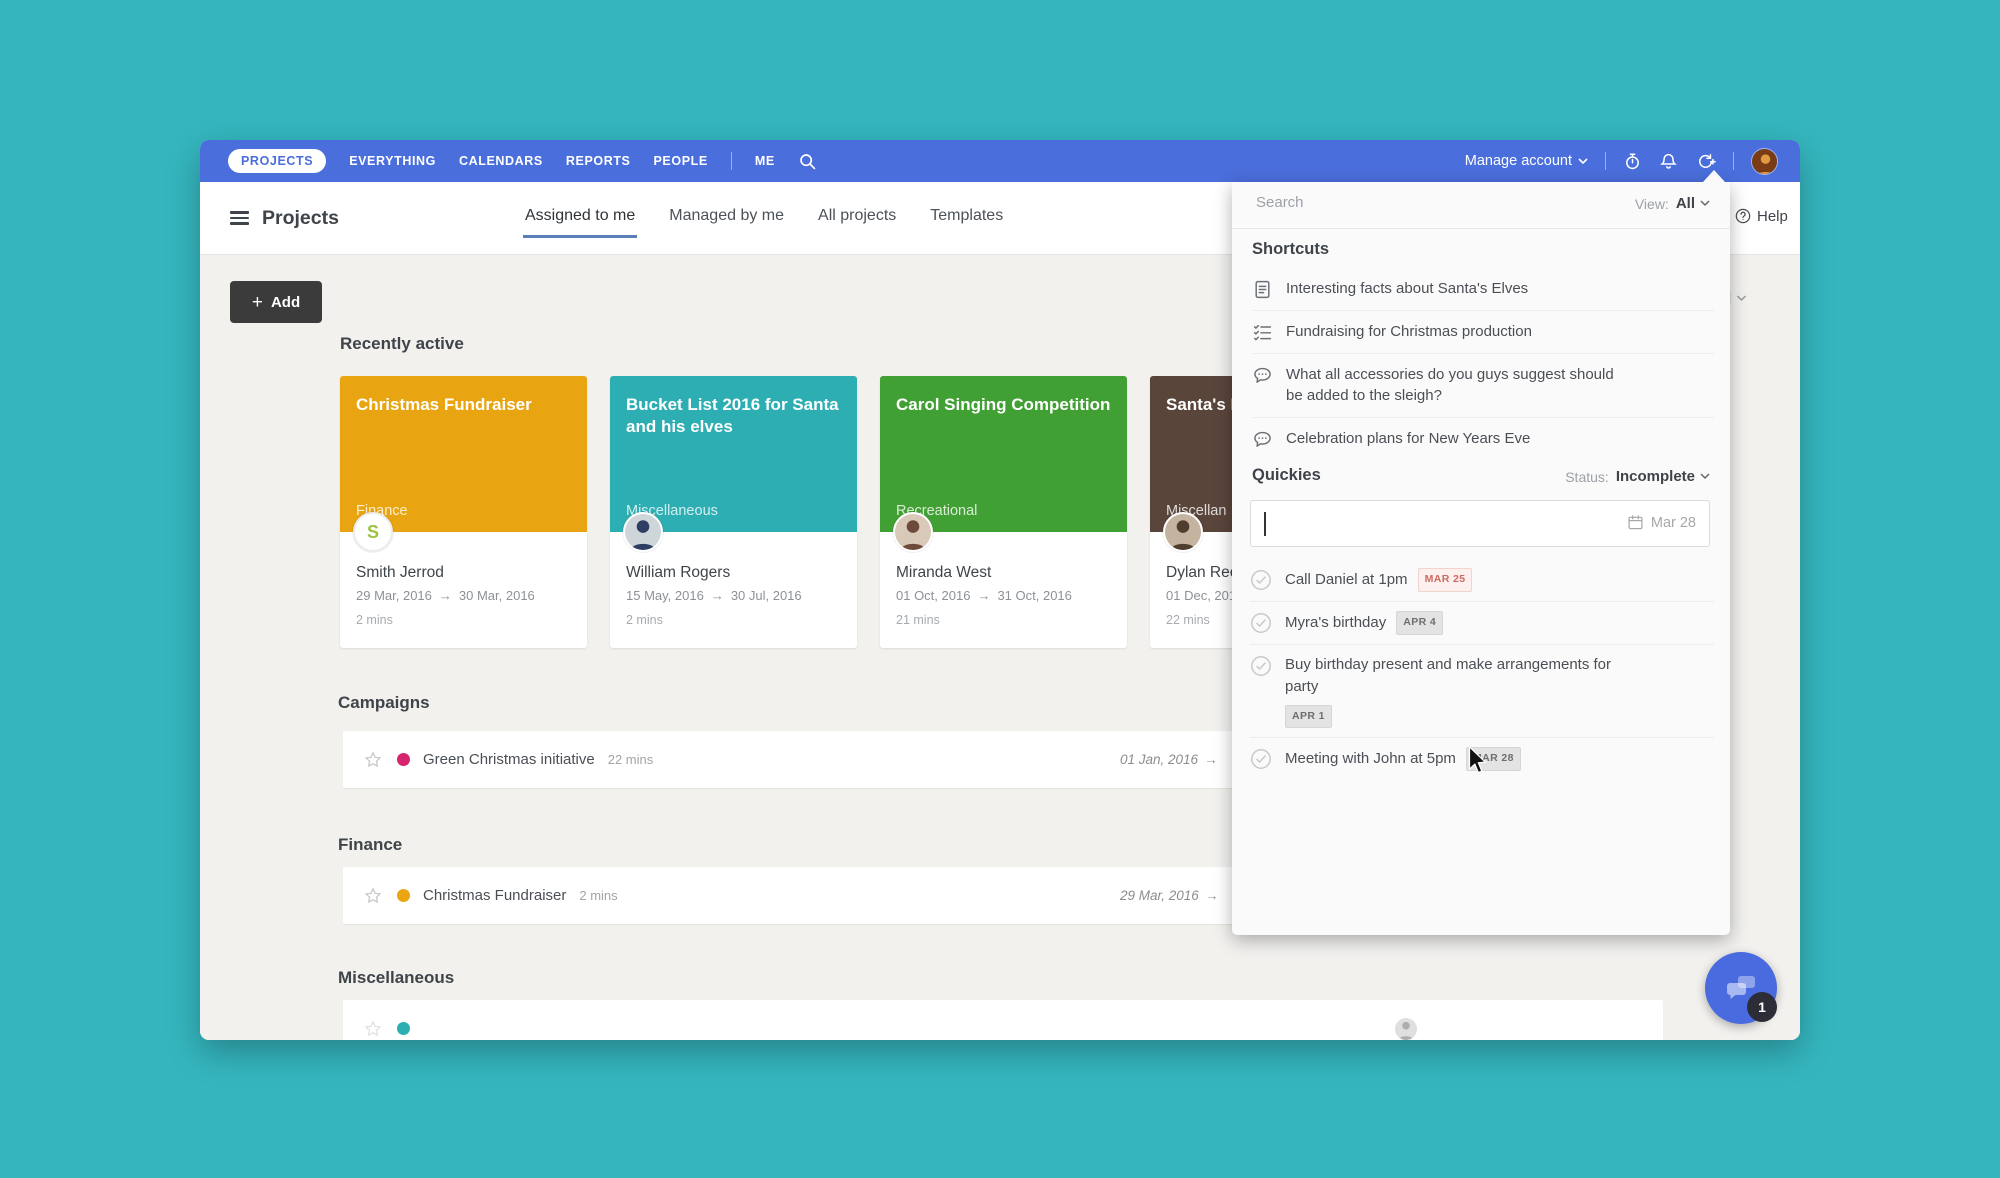 The height and width of the screenshot is (1178, 2000). What do you see at coordinates (444, 404) in the screenshot?
I see `project-title: Christmas Fundraiser` at bounding box center [444, 404].